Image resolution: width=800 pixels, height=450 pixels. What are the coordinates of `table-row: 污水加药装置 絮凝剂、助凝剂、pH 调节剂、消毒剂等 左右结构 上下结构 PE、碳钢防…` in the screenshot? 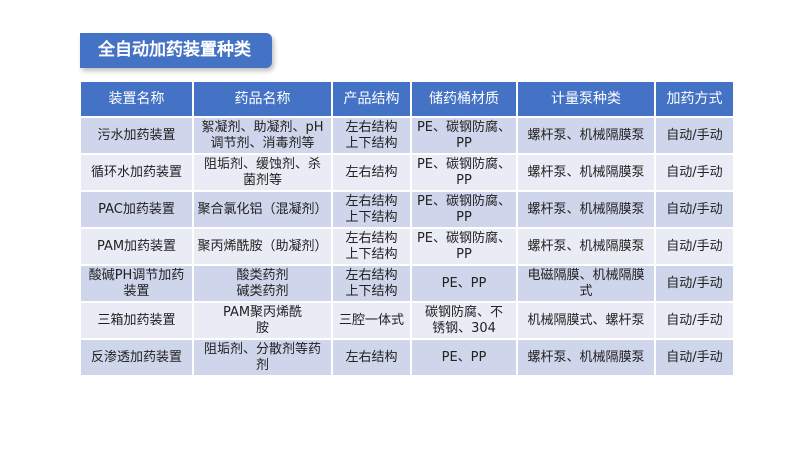 It's located at (407, 135).